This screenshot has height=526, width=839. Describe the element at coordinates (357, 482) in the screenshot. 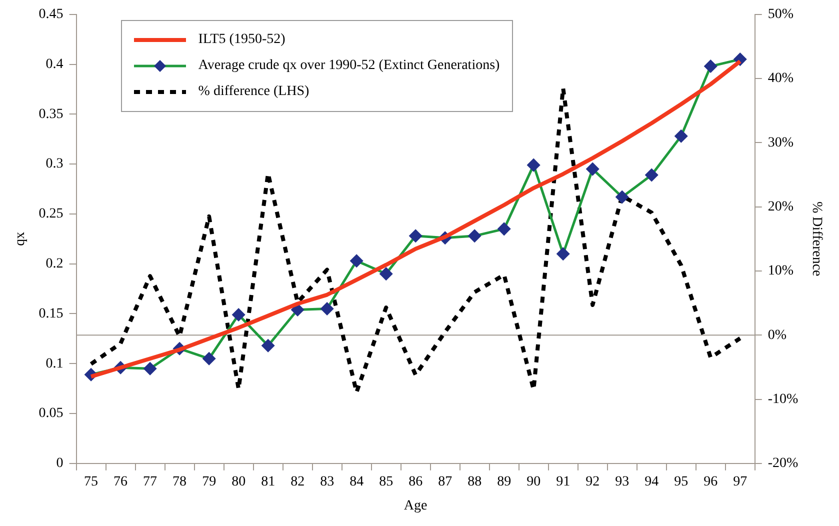

I see `x-tick-label: 84` at that location.